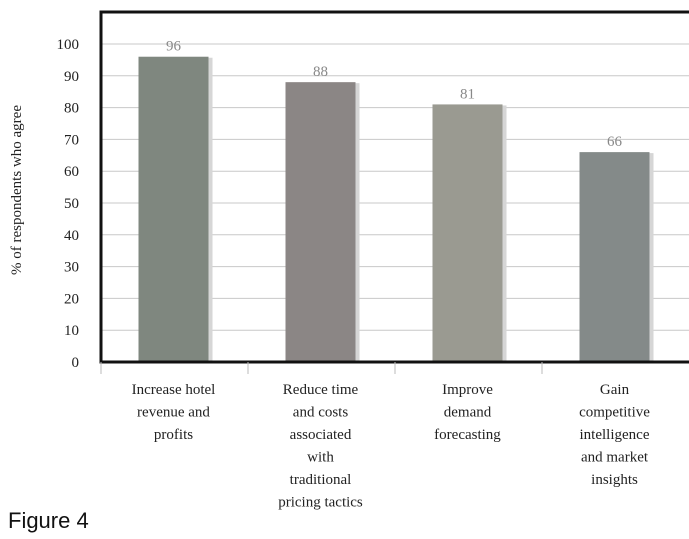 This screenshot has width=689, height=539. I want to click on category-label: Improve demand forecasting, so click(467, 412).